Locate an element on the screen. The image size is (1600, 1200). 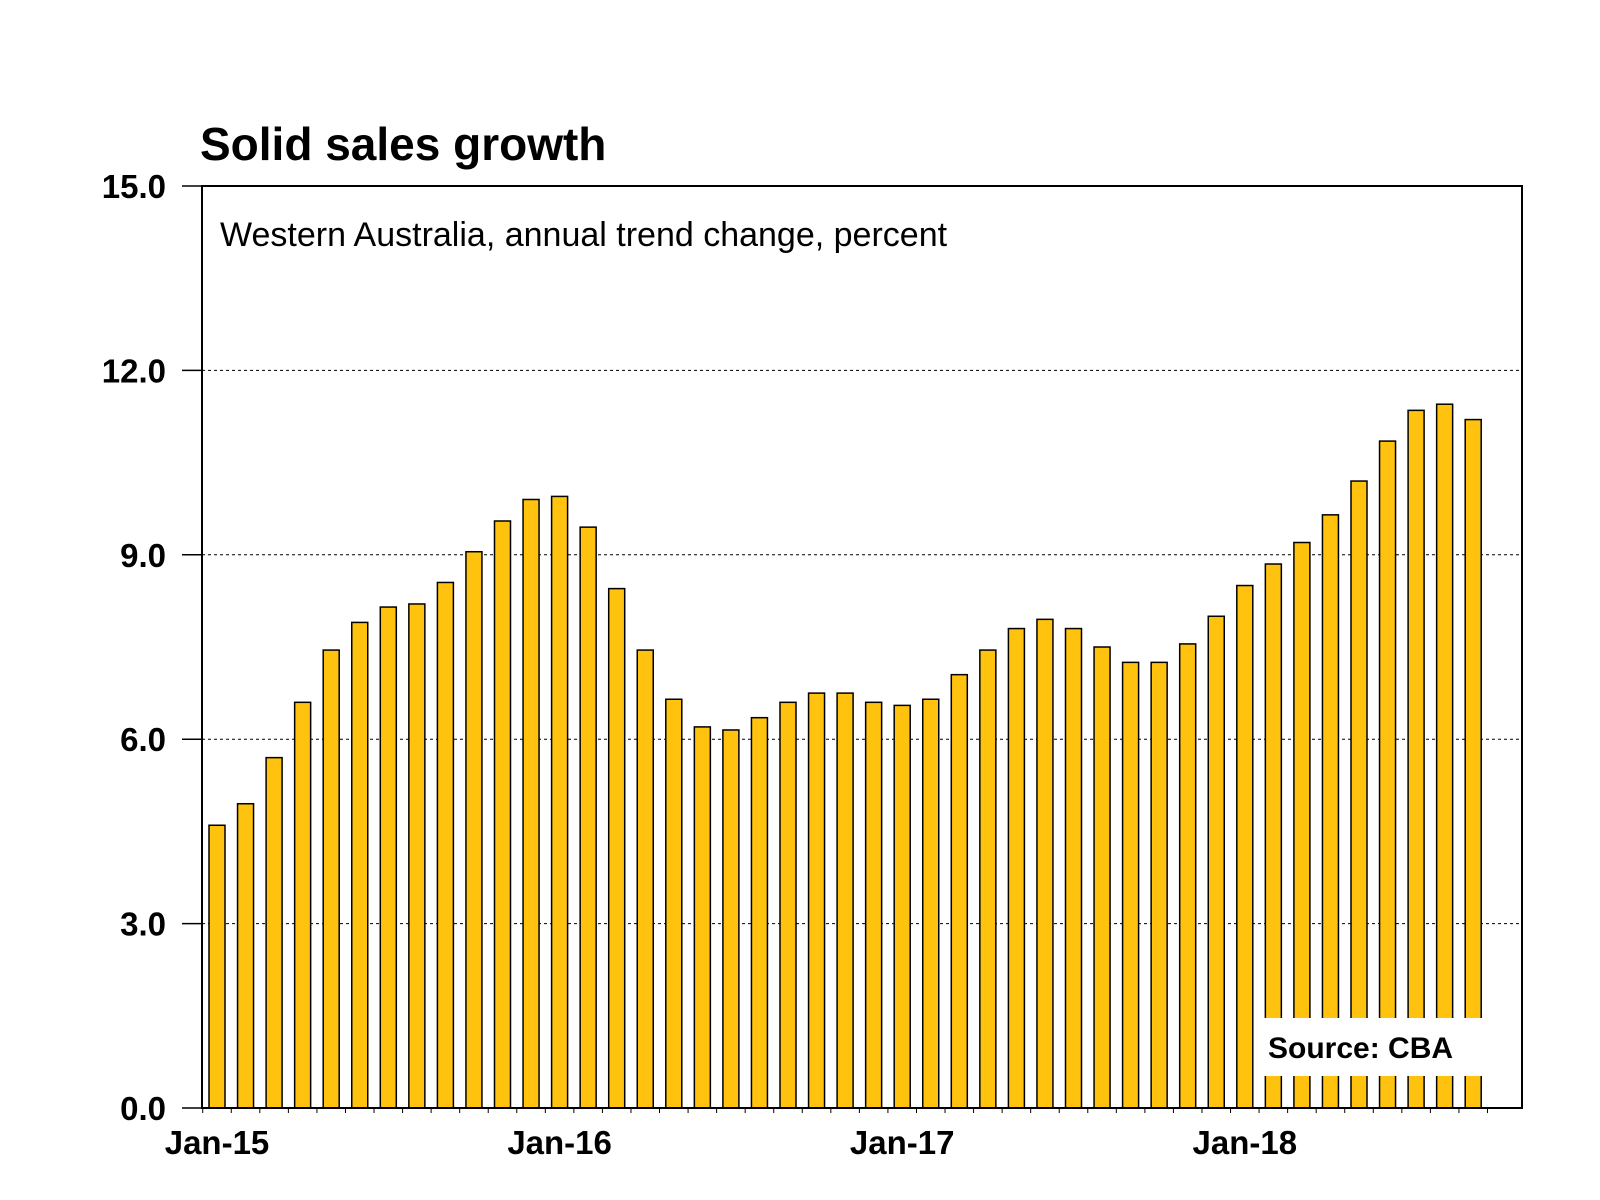
y-tick-label: 3.0 is located at coordinates (143, 924).